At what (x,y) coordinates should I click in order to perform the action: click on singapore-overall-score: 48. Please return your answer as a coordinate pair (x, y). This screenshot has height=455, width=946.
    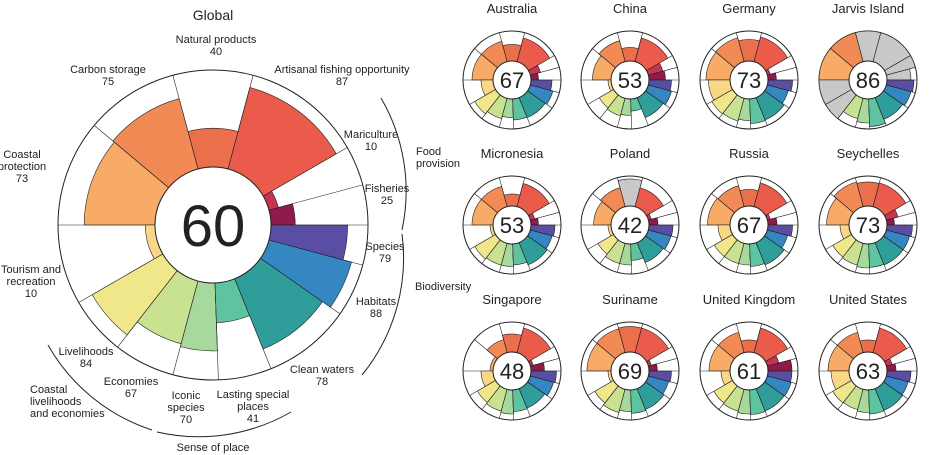
    Looking at the image, I should click on (512, 371).